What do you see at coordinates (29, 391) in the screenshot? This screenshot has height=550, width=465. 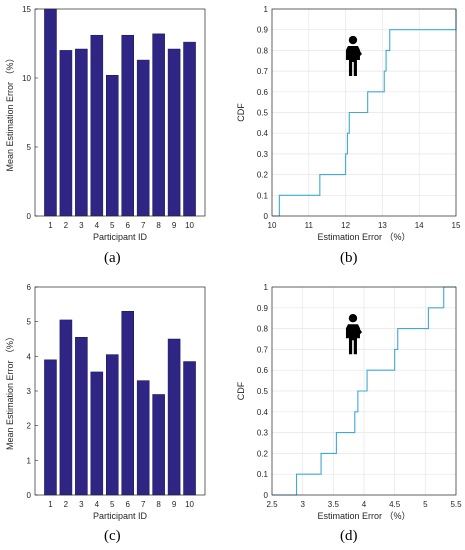 I see `y-tick-label: 3` at bounding box center [29, 391].